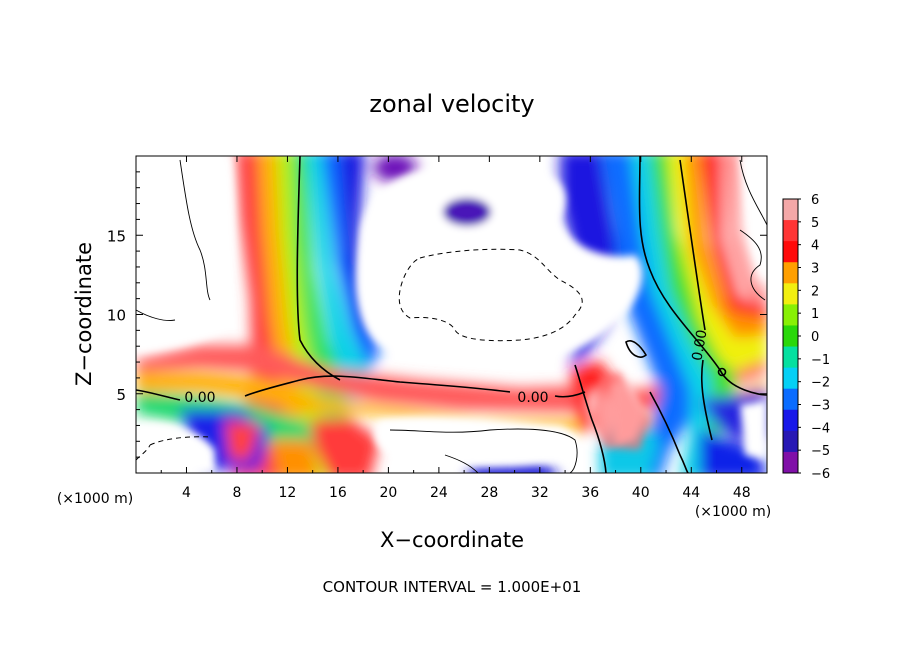 The width and height of the screenshot is (904, 654). What do you see at coordinates (806, 337) in the screenshot?
I see `colorbar: 6 5 4 3 2 1 0 −1 −2 −3 −4 −5 −6` at bounding box center [806, 337].